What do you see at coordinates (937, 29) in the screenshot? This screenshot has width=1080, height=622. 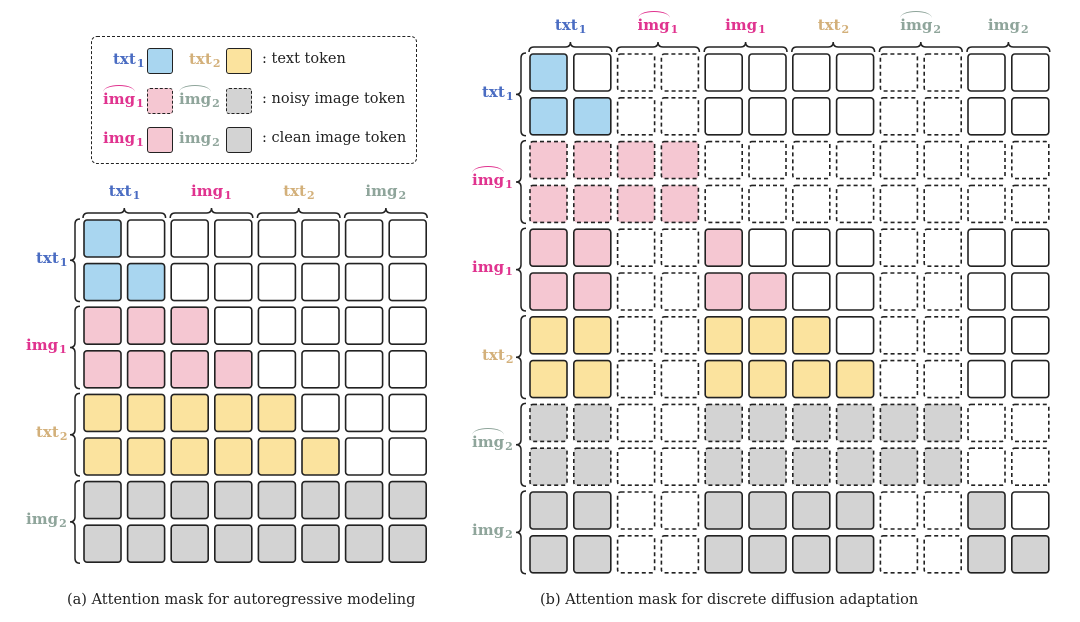 I see `panel_b-col-label-sub: 2` at bounding box center [937, 29].